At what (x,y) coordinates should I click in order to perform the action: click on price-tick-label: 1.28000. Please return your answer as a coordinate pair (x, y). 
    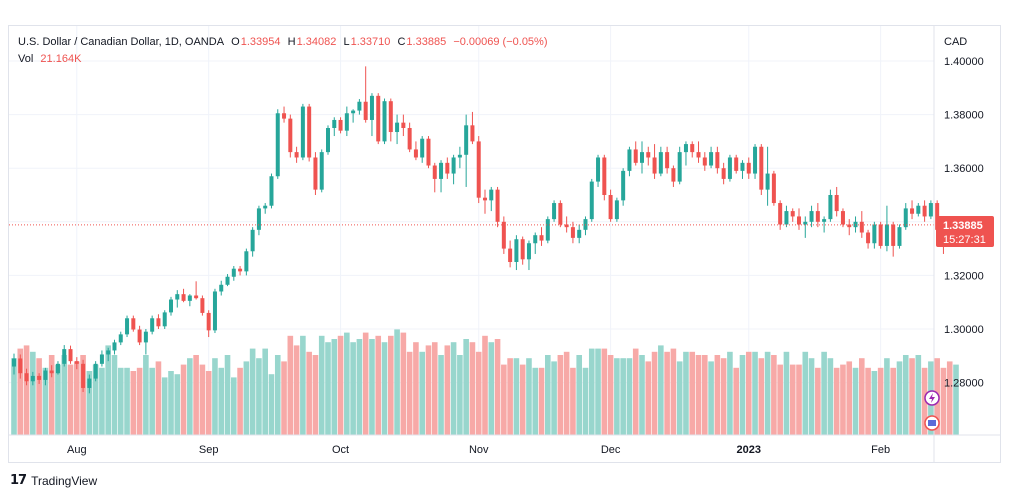
    Looking at the image, I should click on (964, 384).